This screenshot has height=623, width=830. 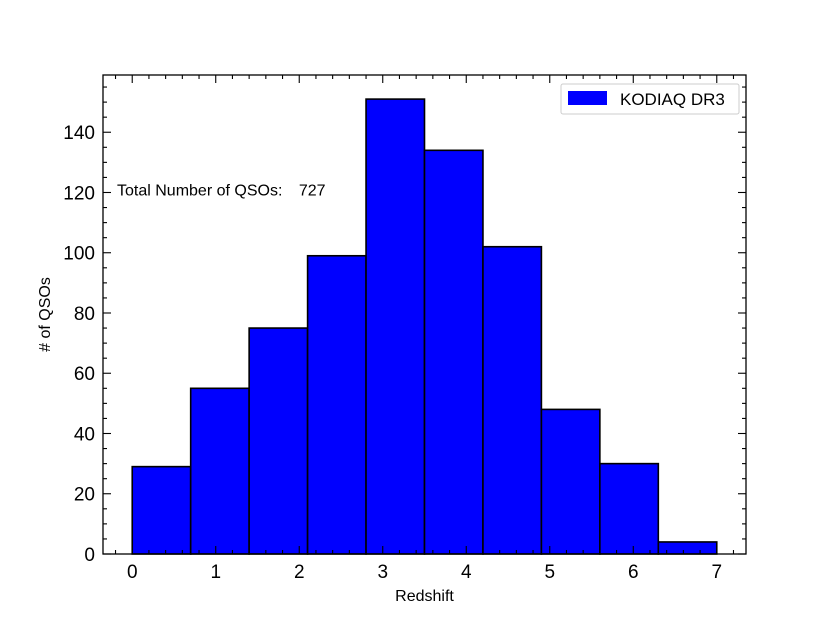 What do you see at coordinates (79, 193) in the screenshot?
I see `y-tick-label: 120` at bounding box center [79, 193].